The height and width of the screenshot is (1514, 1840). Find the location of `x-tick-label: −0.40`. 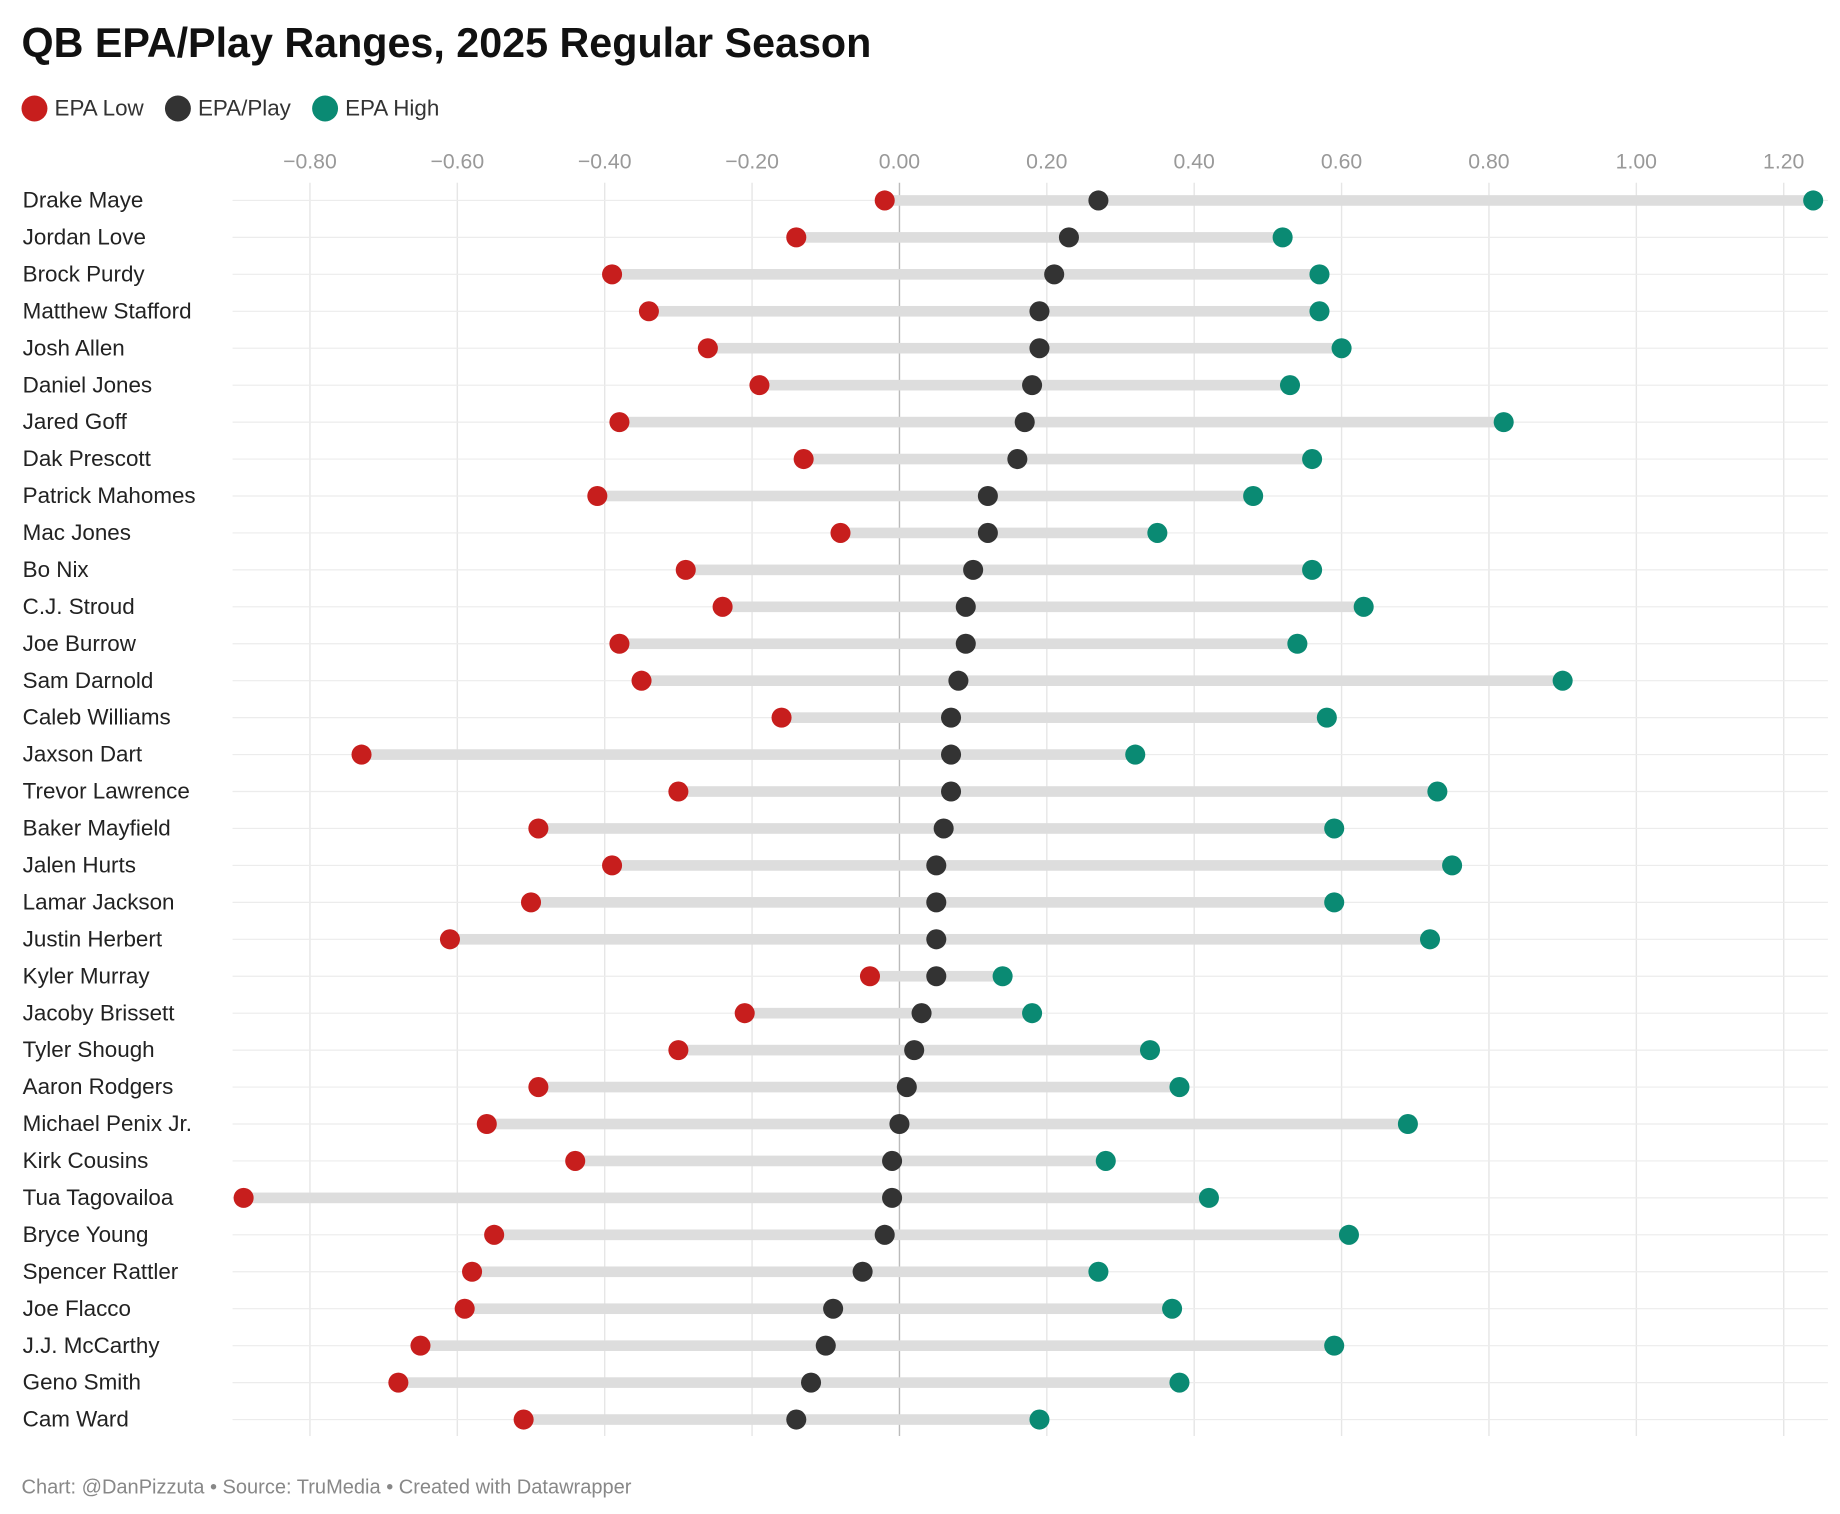

x-tick-label: −0.40 is located at coordinates (605, 161).